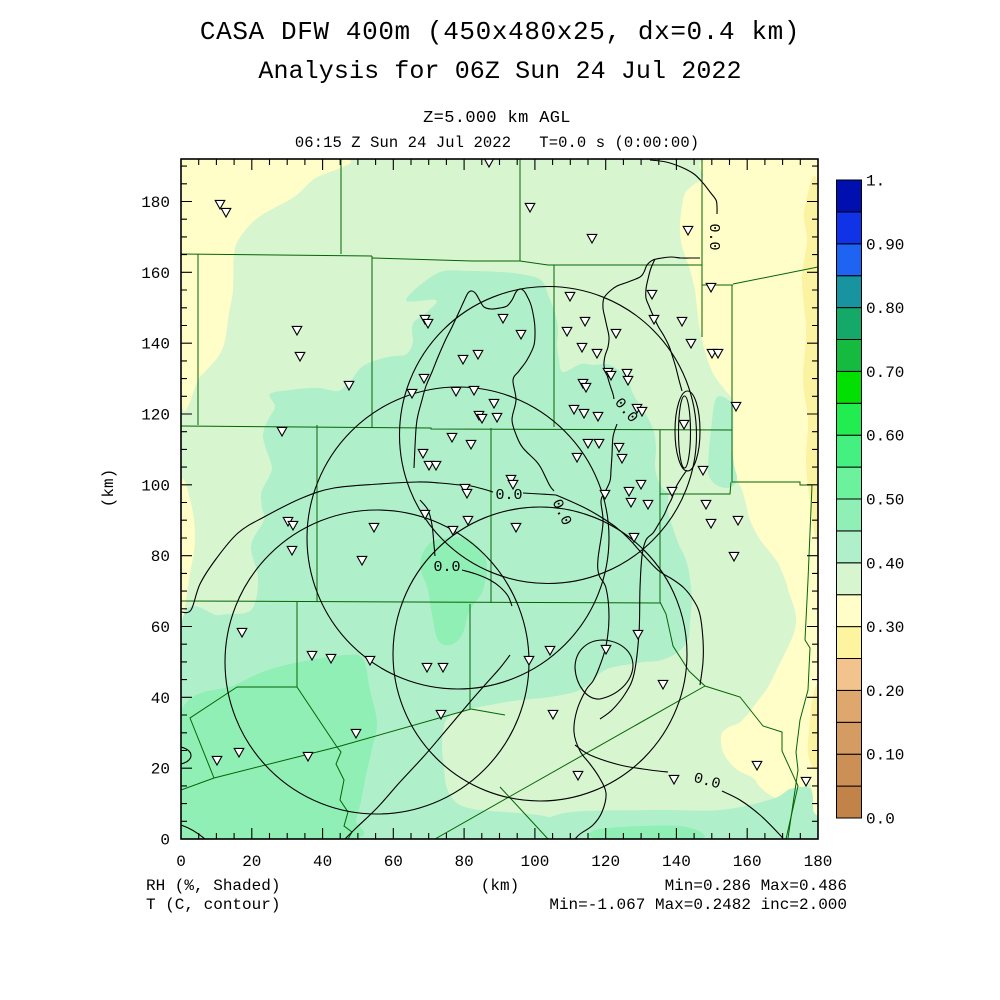 Image resolution: width=1000 pixels, height=1000 pixels. What do you see at coordinates (885, 628) in the screenshot?
I see `svg-text: 0.30` at bounding box center [885, 628].